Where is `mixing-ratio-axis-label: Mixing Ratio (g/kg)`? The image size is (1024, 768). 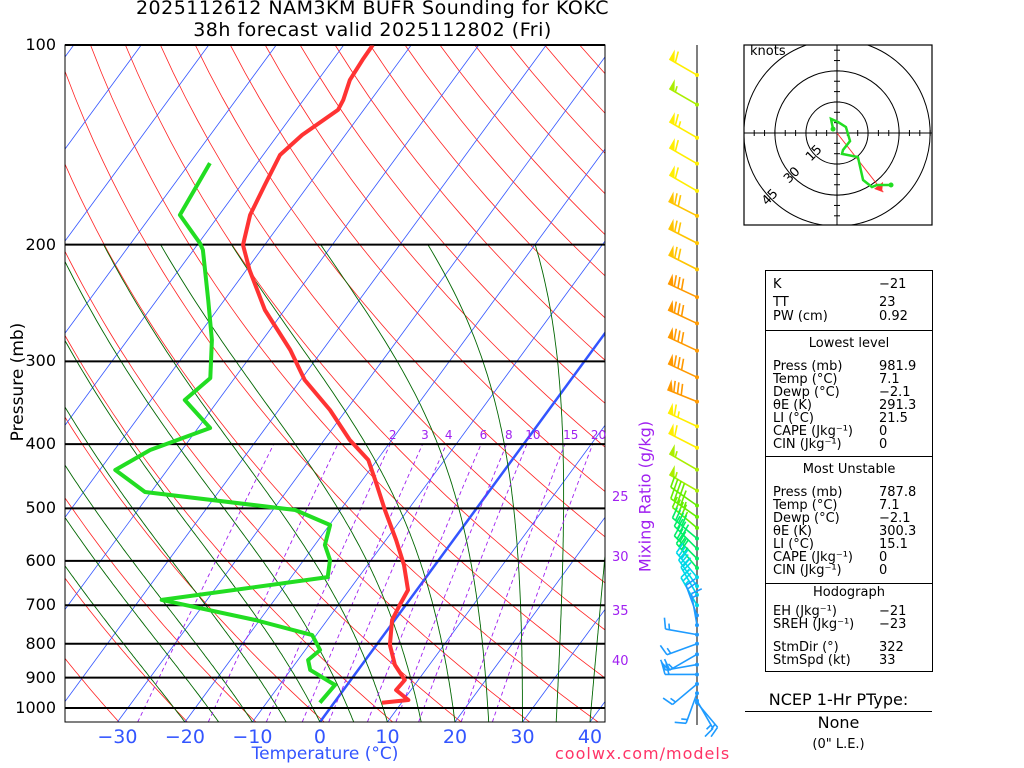 mixing-ratio-axis-label: Mixing Ratio (g/kg) is located at coordinates (645, 496).